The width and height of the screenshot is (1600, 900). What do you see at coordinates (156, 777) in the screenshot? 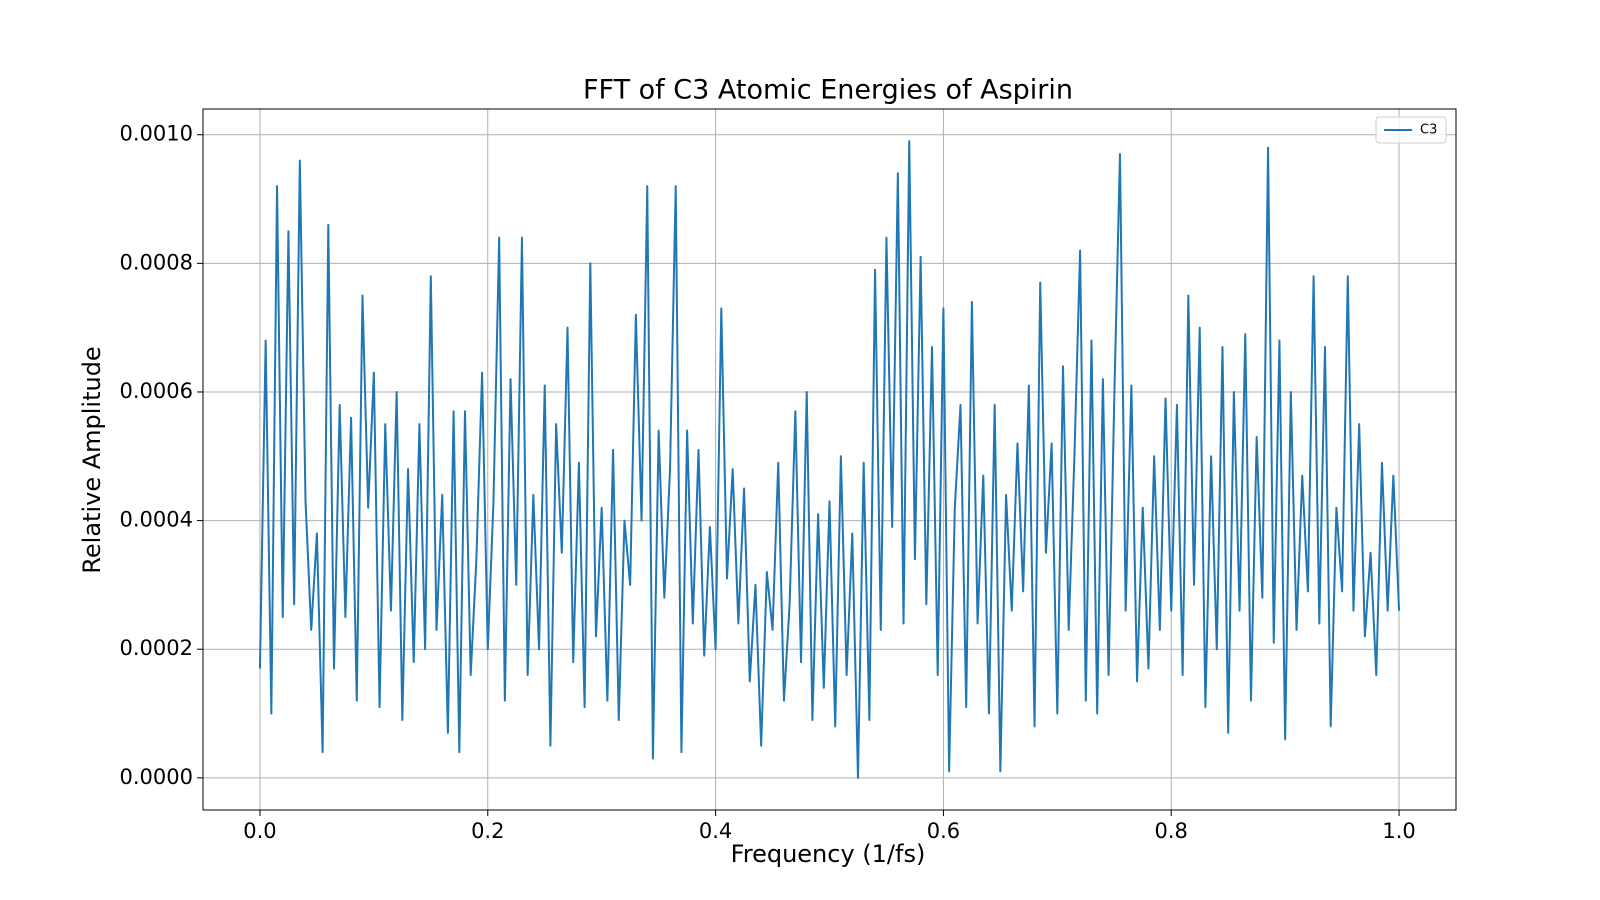
I see `y-tick-label: 0.0000` at bounding box center [156, 777].